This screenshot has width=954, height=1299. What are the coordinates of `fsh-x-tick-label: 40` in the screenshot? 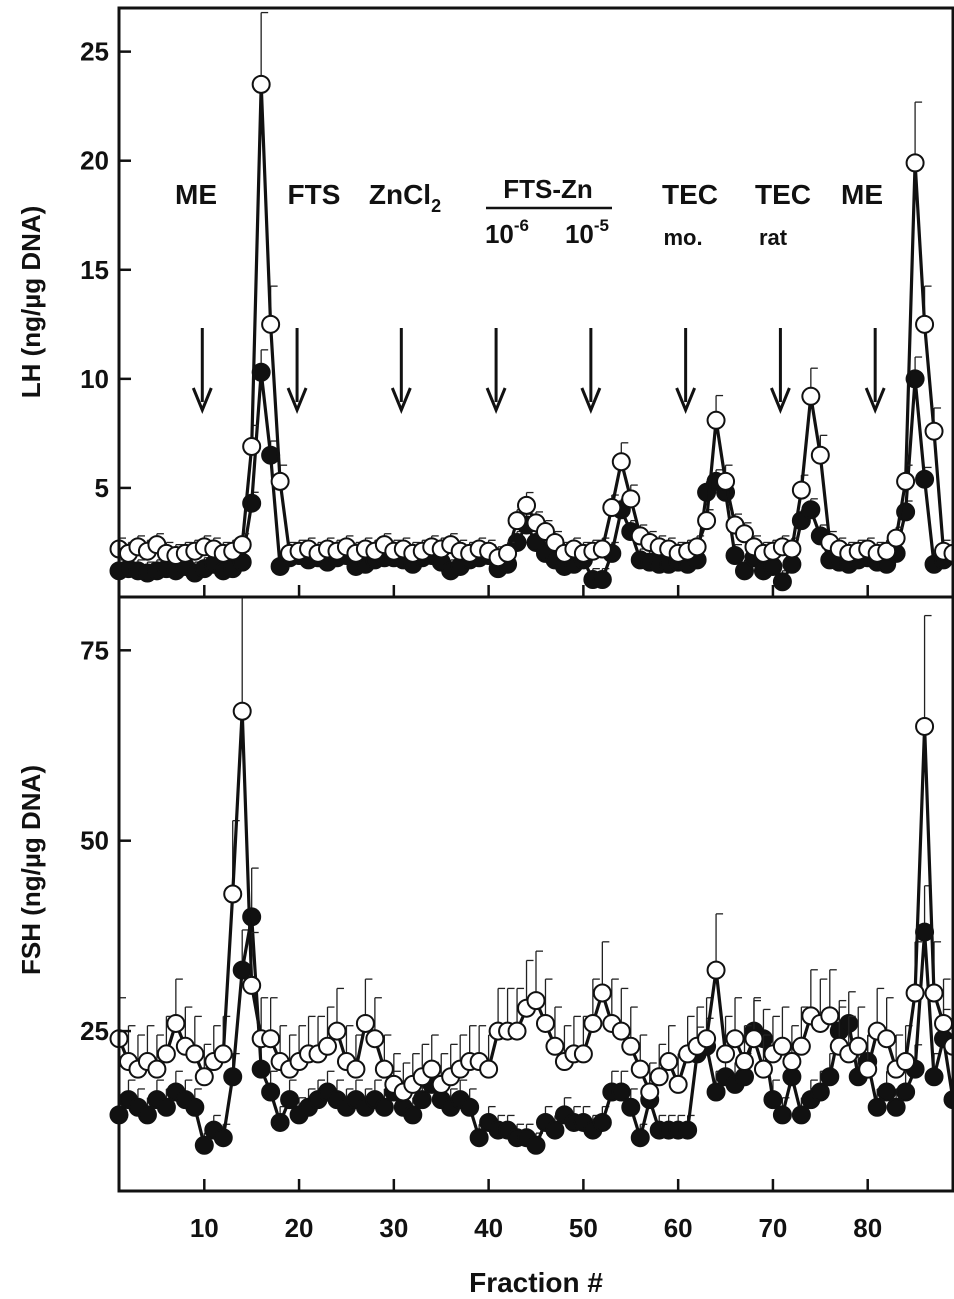 It's located at (488, 1228).